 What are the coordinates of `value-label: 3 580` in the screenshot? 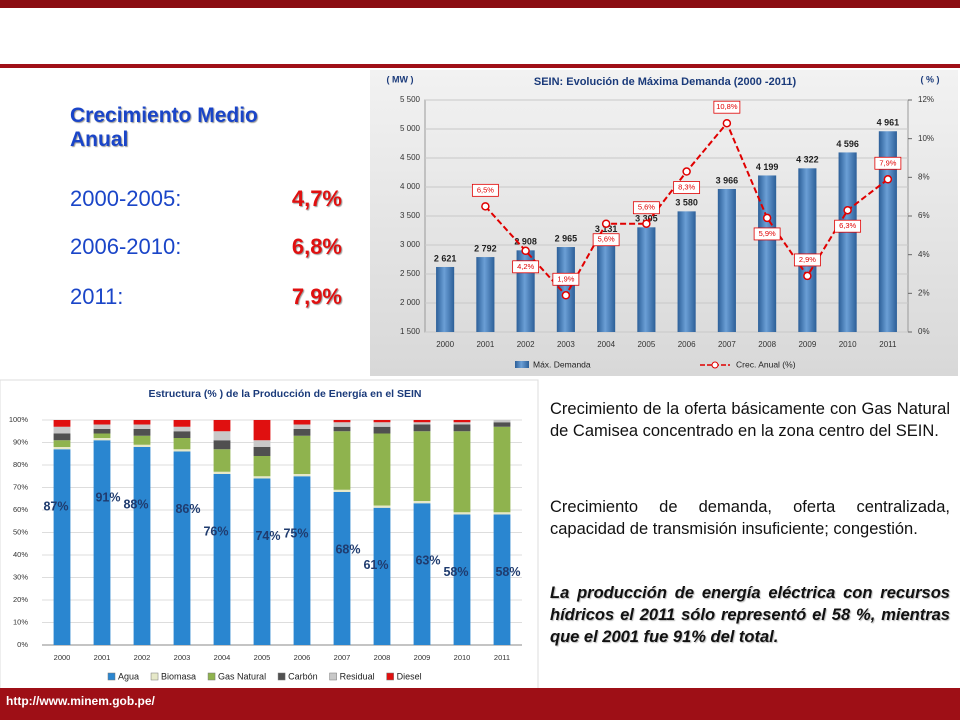 It's located at (686, 203).